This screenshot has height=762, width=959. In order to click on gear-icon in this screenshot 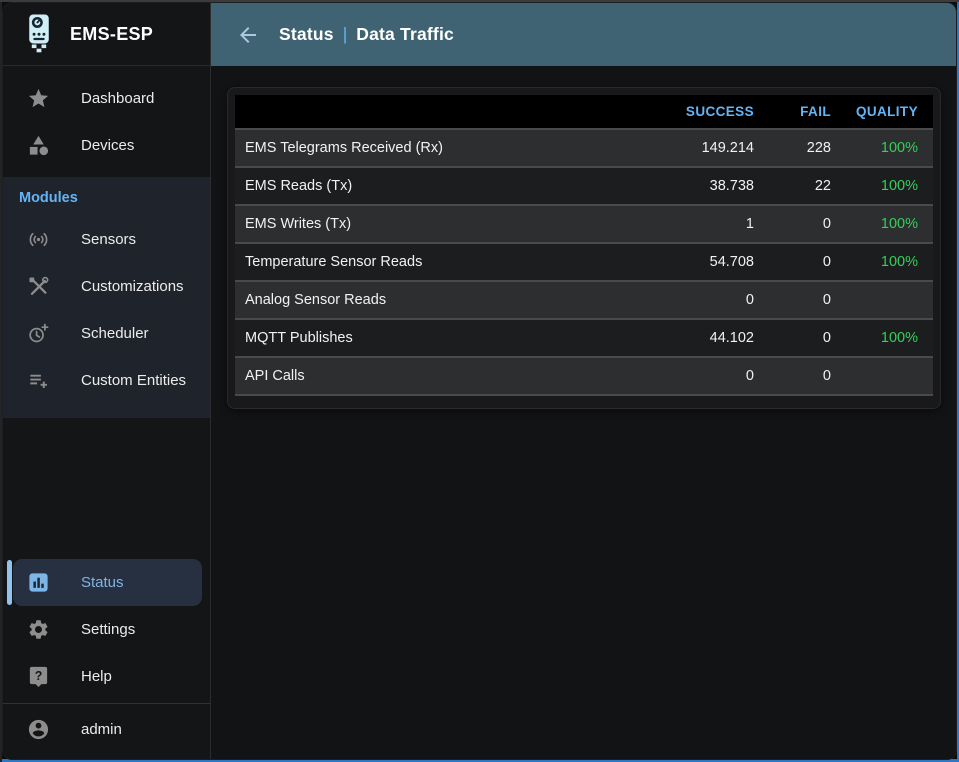, I will do `click(38, 629)`.